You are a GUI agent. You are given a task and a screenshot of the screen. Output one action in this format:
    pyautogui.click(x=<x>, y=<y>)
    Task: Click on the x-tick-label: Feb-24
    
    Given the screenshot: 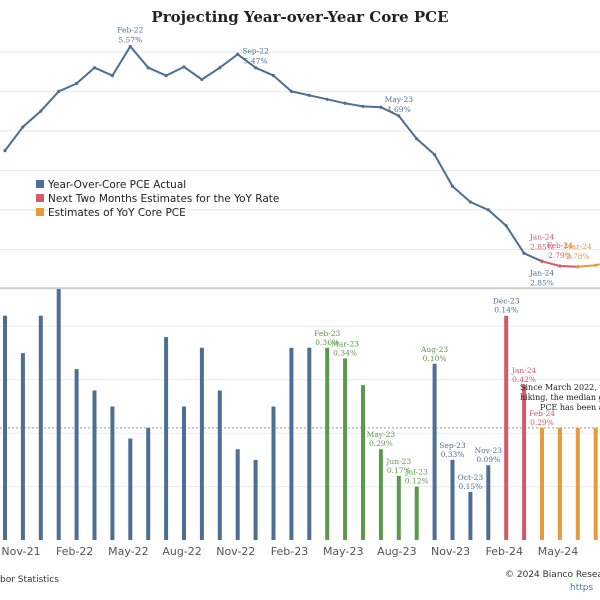 What is the action you would take?
    pyautogui.click(x=504, y=551)
    